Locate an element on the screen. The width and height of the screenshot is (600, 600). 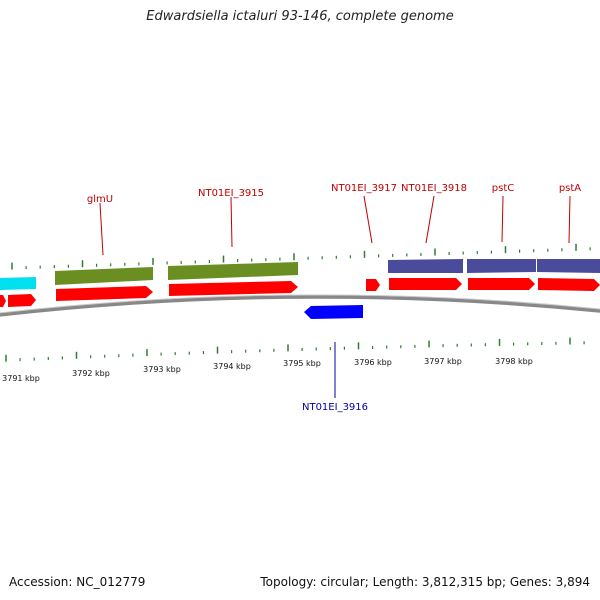
gene-label: NT01EI_3918 is located at coordinates (434, 188).